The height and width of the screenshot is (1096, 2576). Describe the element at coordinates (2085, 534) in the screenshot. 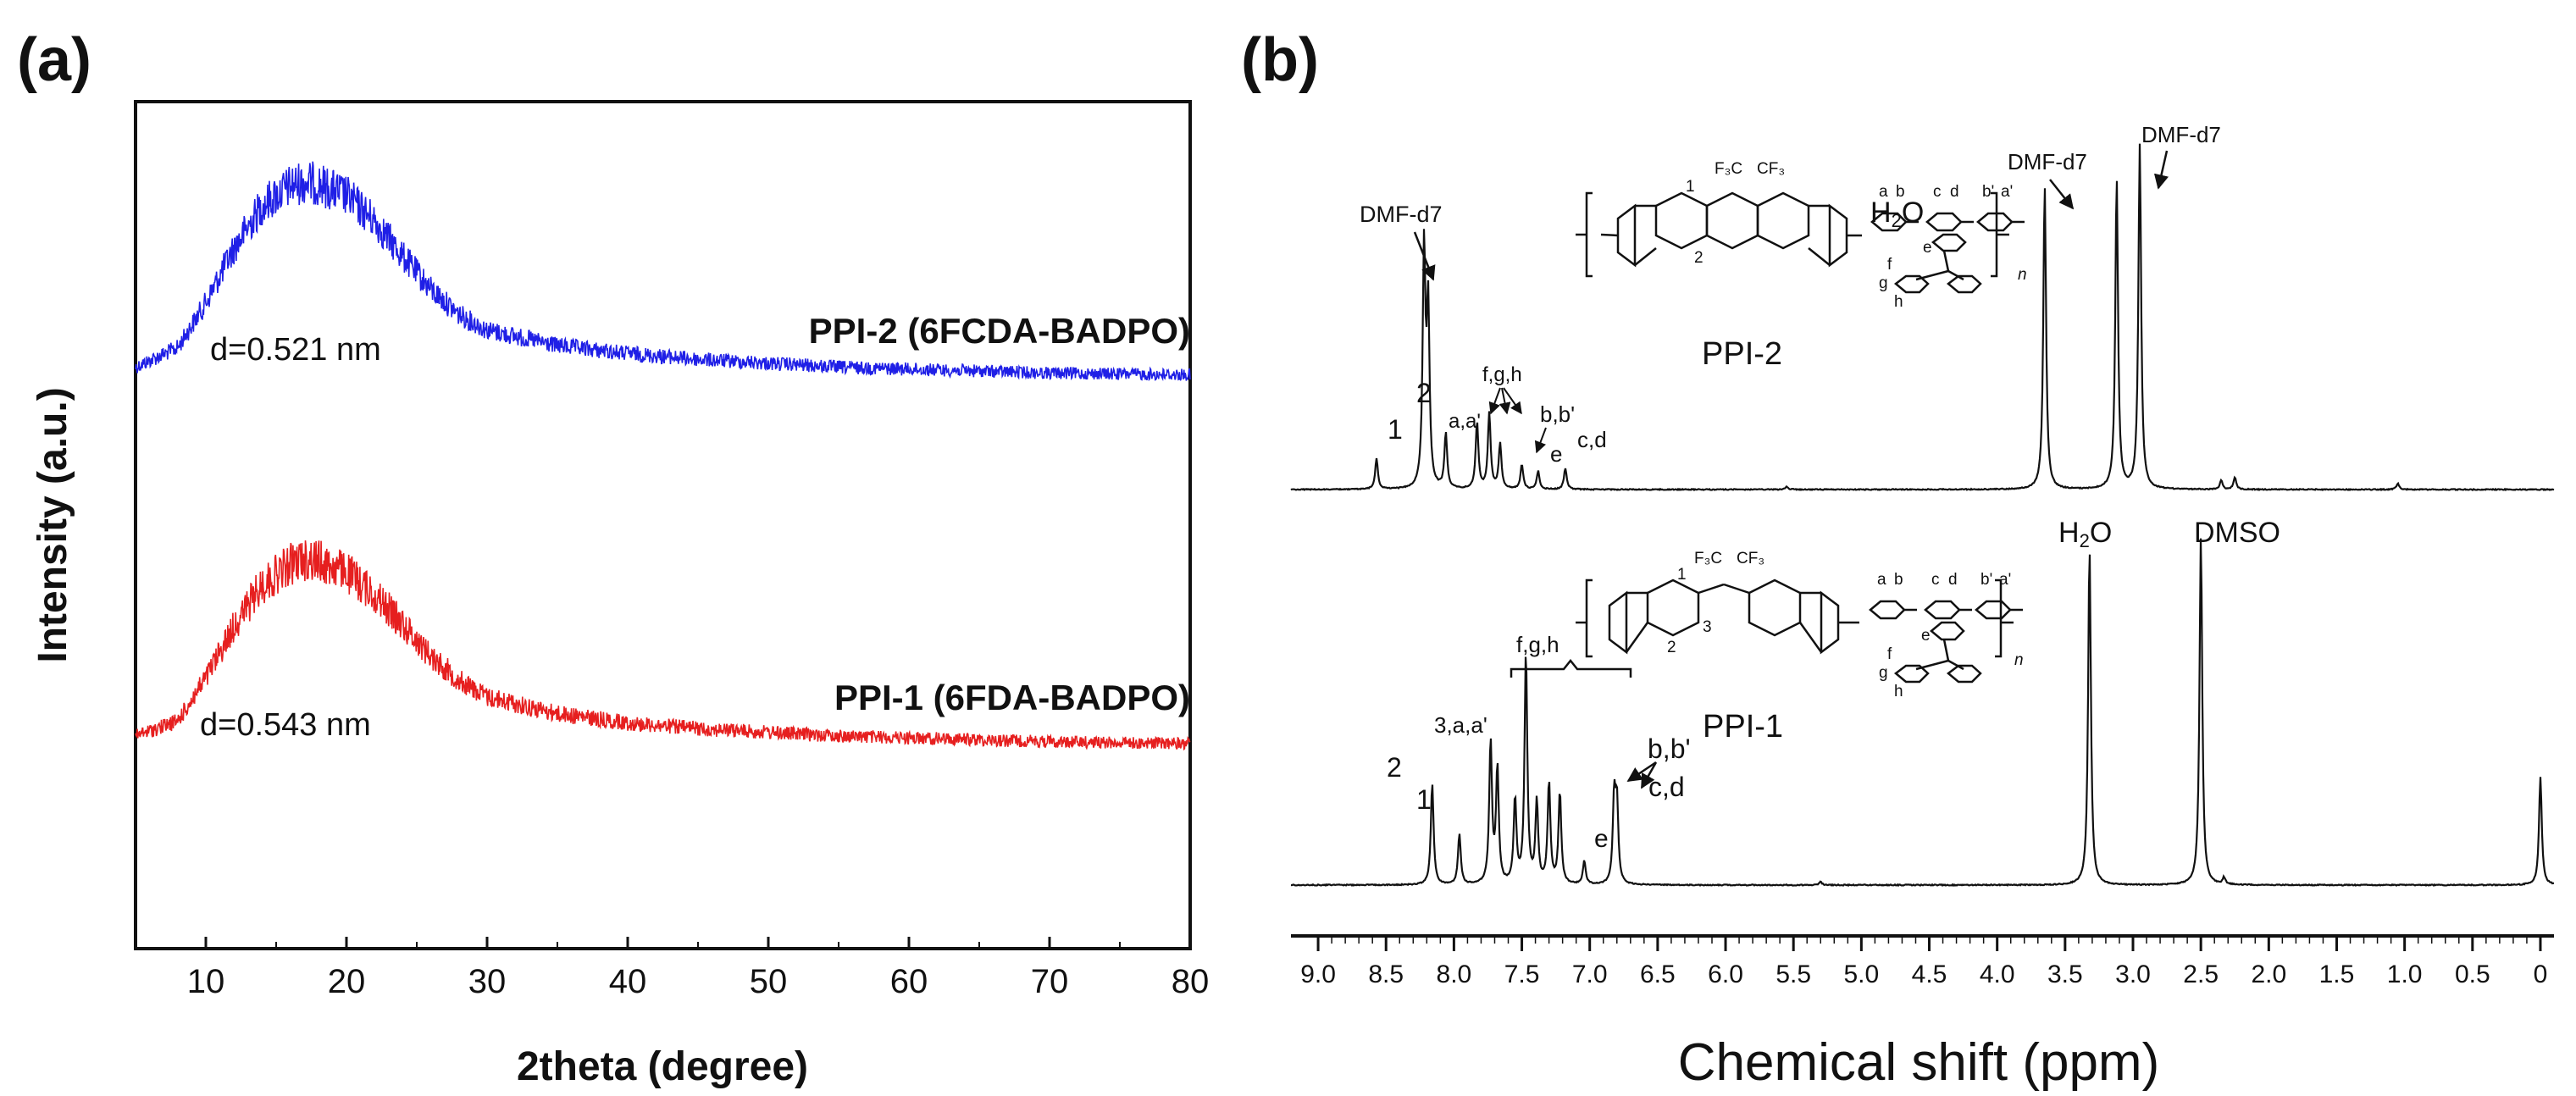

I see `ppi1-label-h2o: H2O` at that location.